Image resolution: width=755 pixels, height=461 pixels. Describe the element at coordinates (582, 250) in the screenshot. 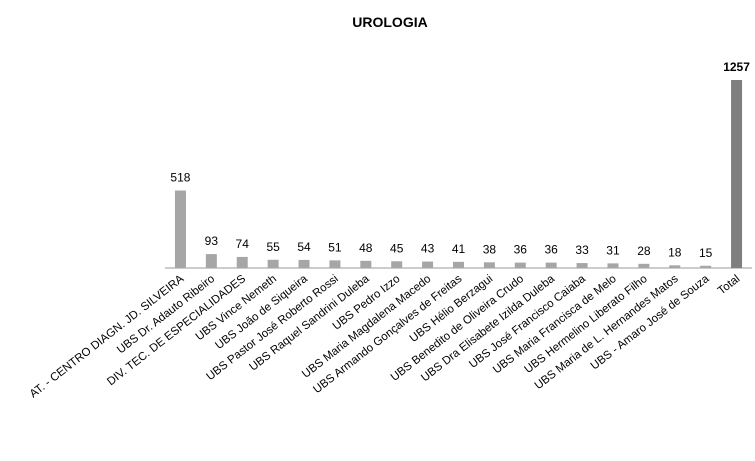

I see `data-label: 33` at that location.